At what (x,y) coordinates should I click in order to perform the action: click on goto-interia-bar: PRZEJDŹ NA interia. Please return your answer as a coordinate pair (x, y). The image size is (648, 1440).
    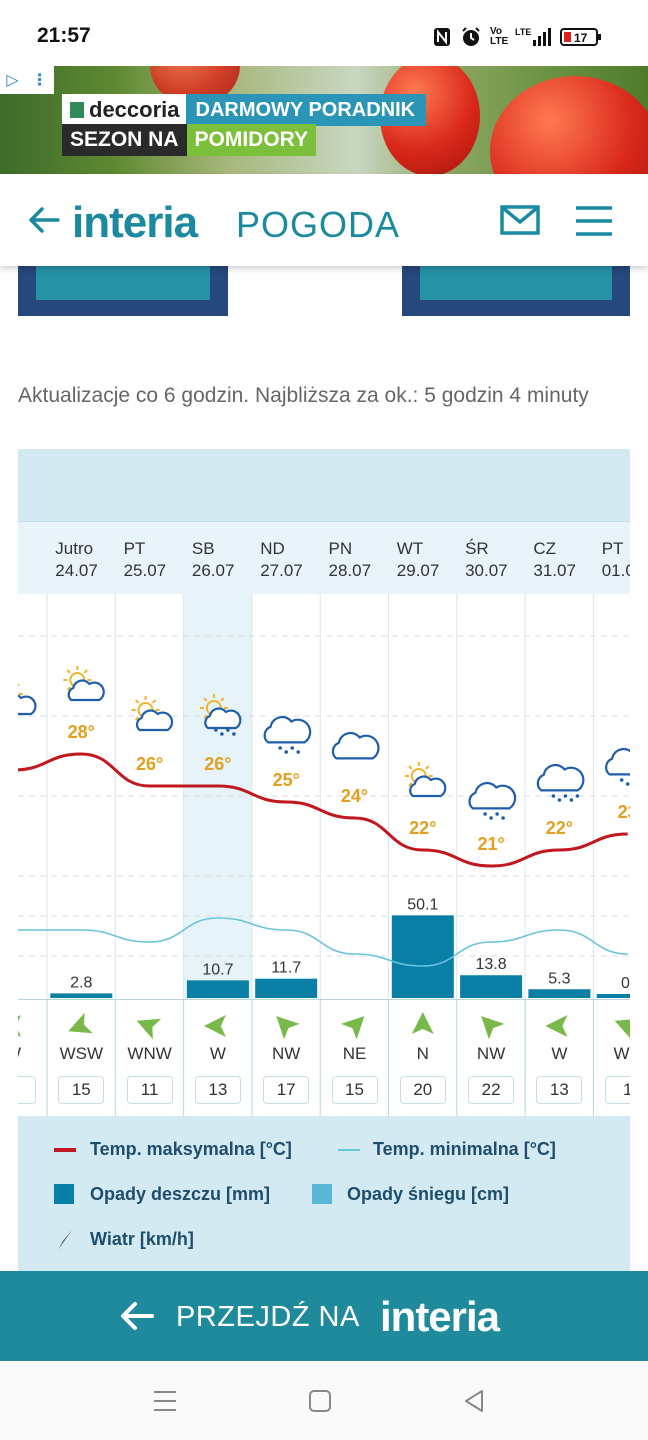
    Looking at the image, I should click on (324, 1316).